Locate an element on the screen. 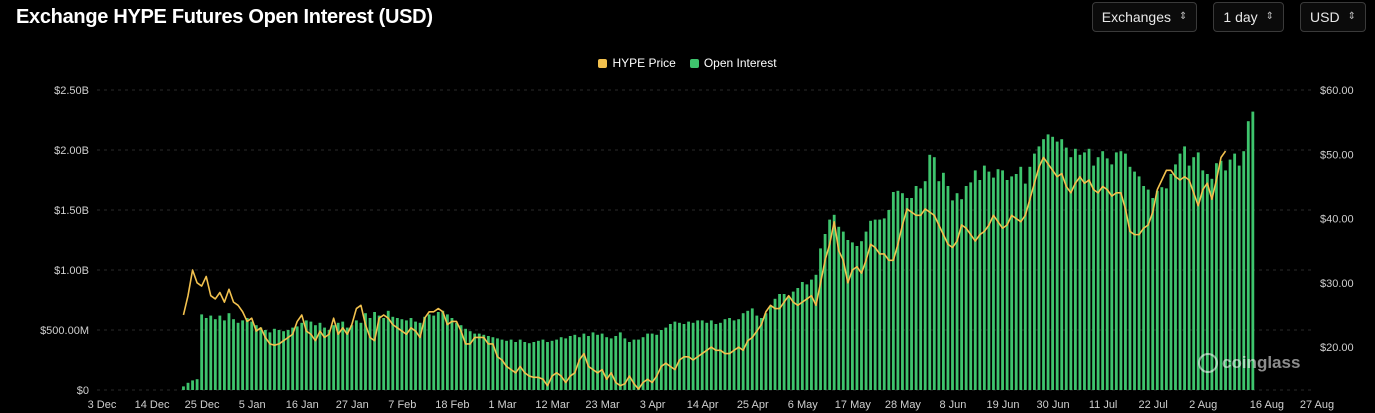 This screenshot has width=1375, height=413. interval-select-label: 1 day is located at coordinates (1240, 17).